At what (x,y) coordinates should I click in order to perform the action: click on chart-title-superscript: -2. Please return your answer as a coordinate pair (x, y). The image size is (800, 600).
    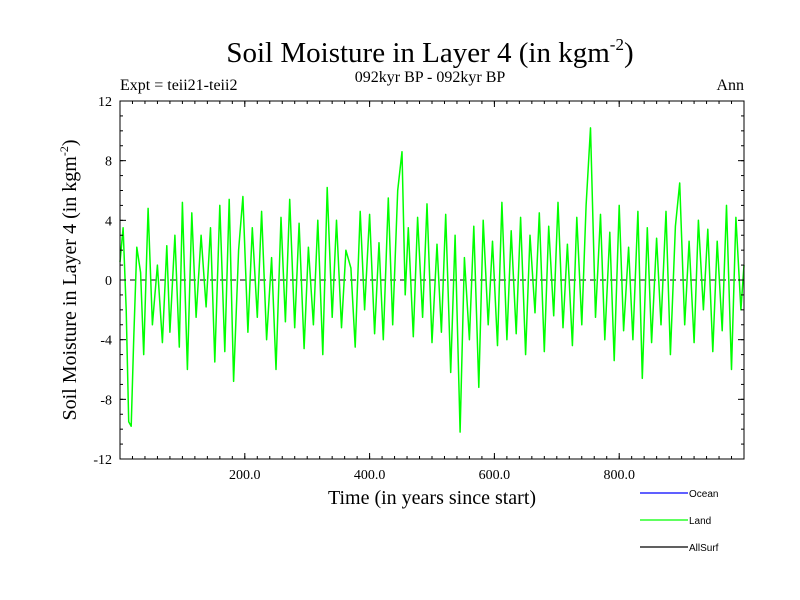
    Looking at the image, I should click on (617, 44).